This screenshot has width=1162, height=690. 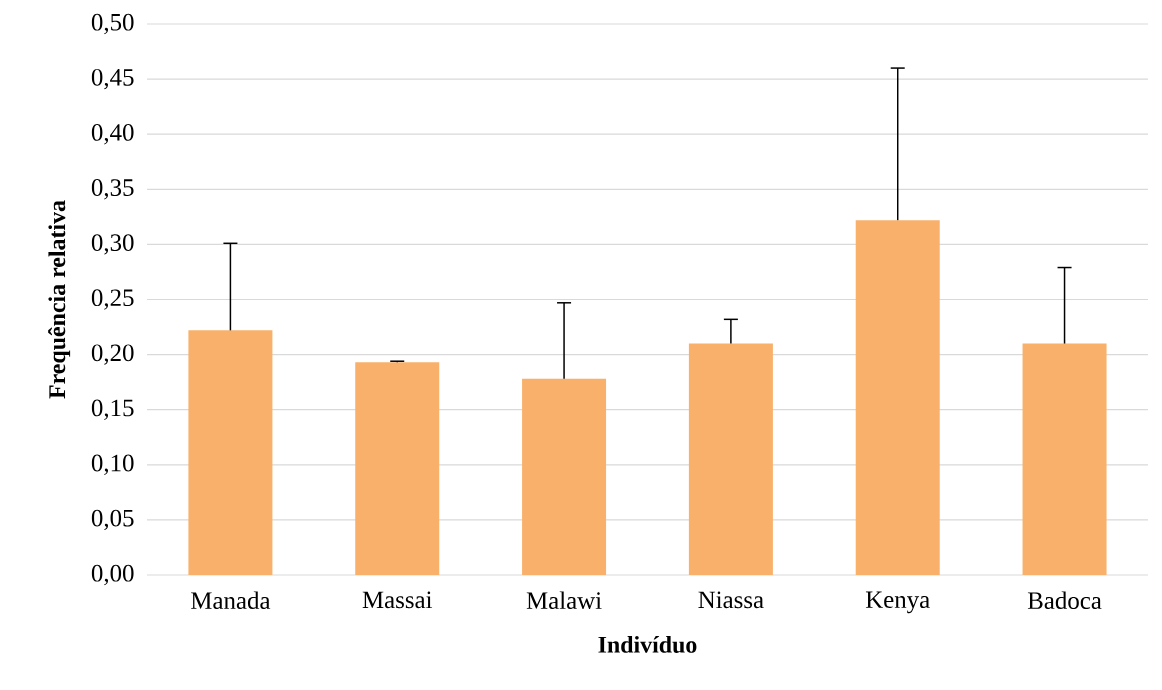 What do you see at coordinates (731, 600) in the screenshot?
I see `x-tick-label: Niassa` at bounding box center [731, 600].